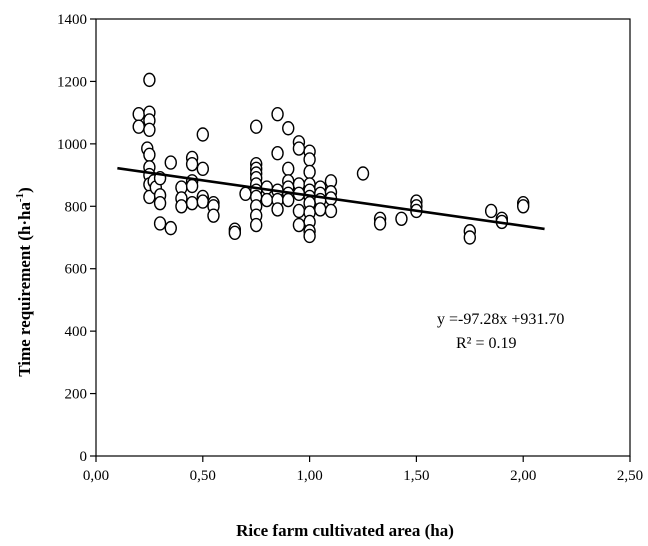  Describe the element at coordinates (76, 332) in the screenshot. I see `y-tick-label: 400` at that location.